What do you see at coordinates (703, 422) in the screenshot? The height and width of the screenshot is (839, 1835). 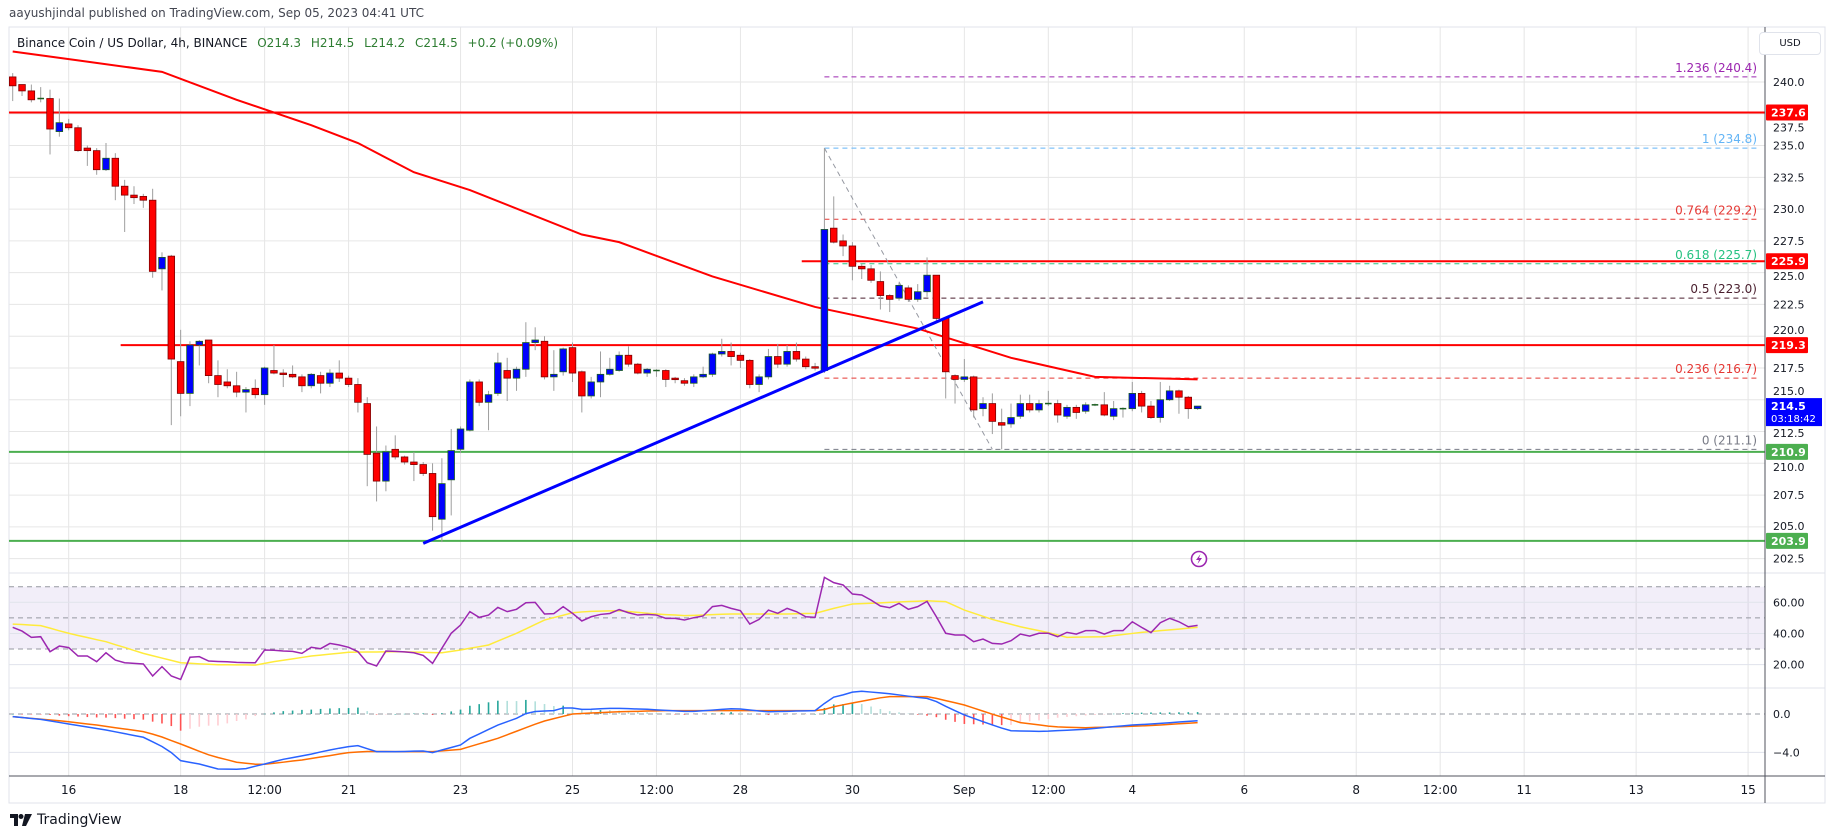 I see `trendline` at bounding box center [703, 422].